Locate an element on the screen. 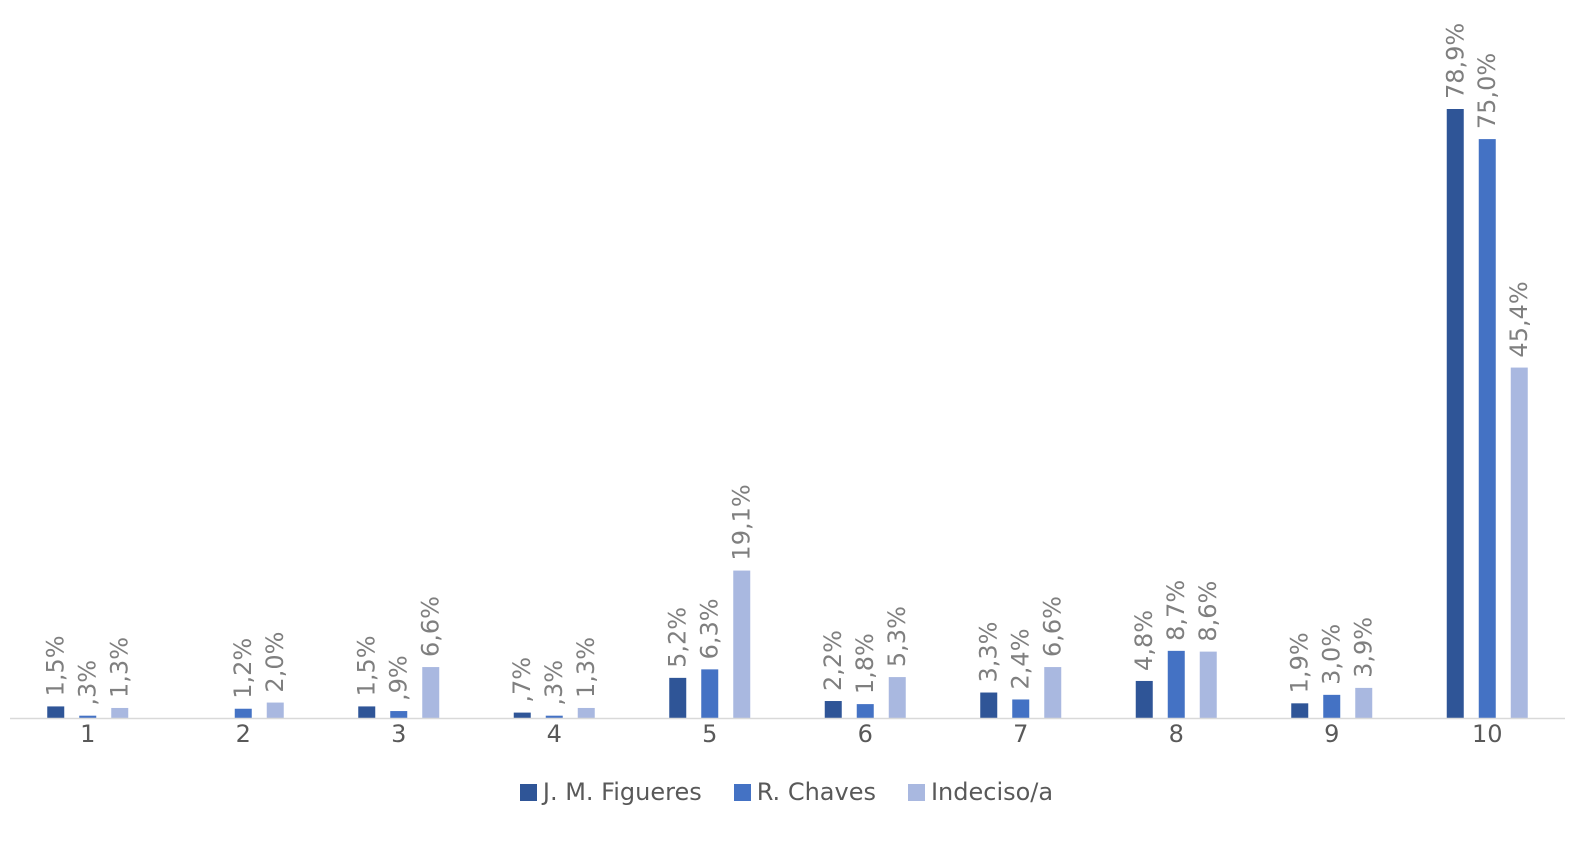 This screenshot has height=842, width=1573. data-label-series-0-category-5: 5,2% is located at coordinates (678, 637).